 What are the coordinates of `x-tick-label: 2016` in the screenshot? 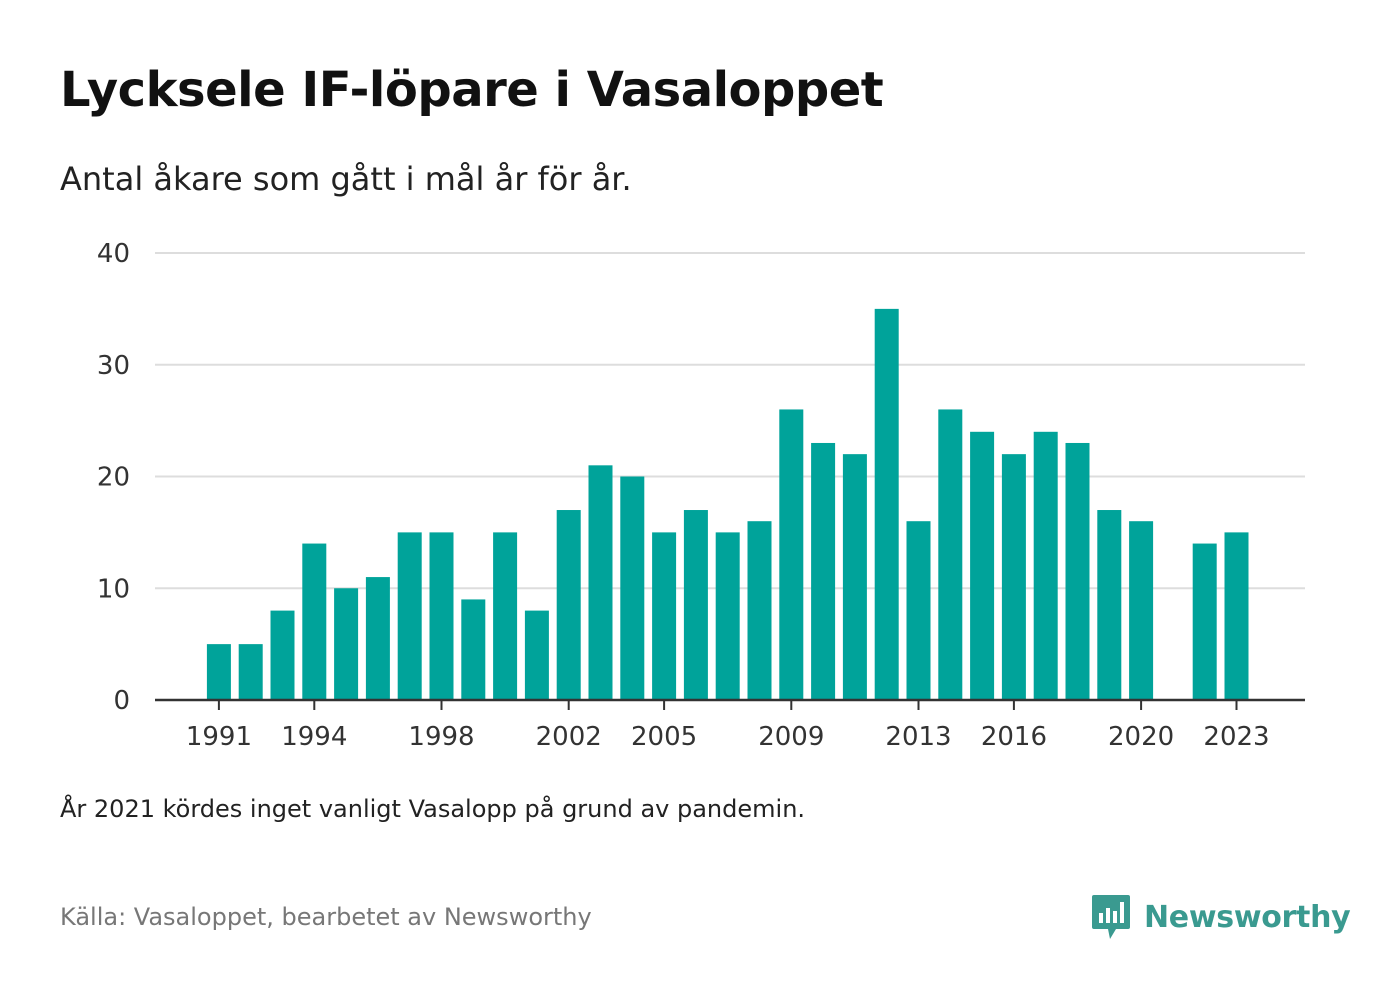 It's located at (1014, 737).